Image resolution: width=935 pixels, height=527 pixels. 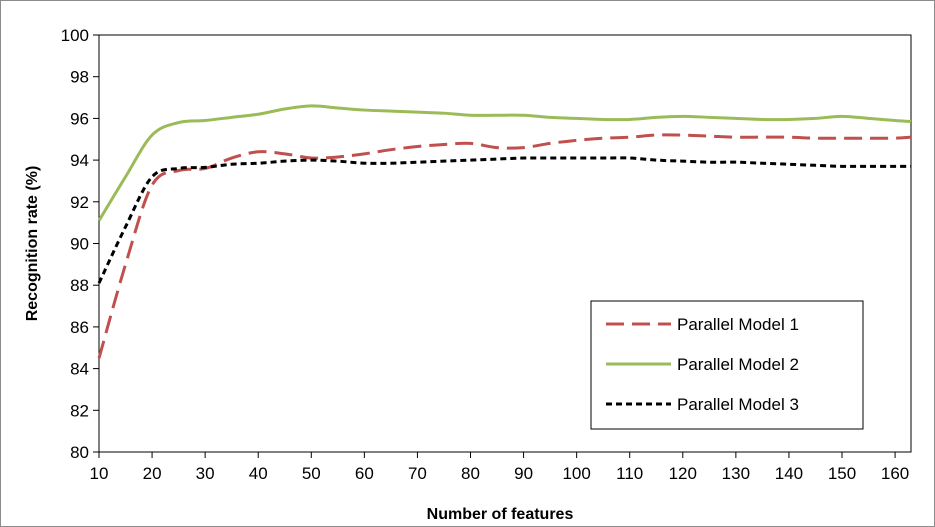 I want to click on y-axis-title: Recognition rate (%), so click(x=32, y=244).